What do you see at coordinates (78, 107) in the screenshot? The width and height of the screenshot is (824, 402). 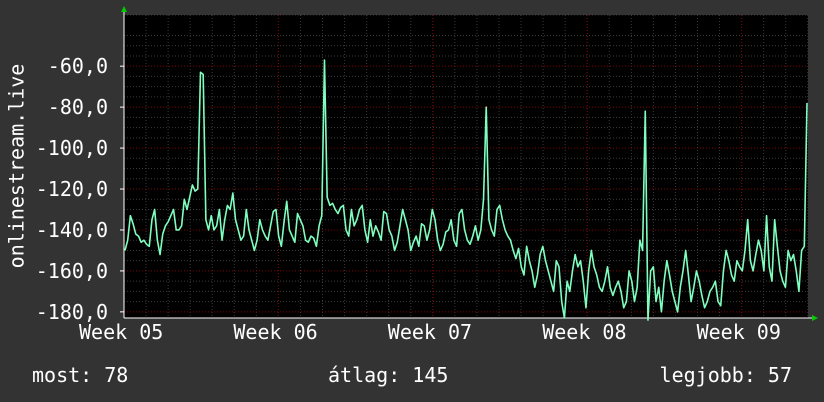 I see `y-tick-label: -80,0` at bounding box center [78, 107].